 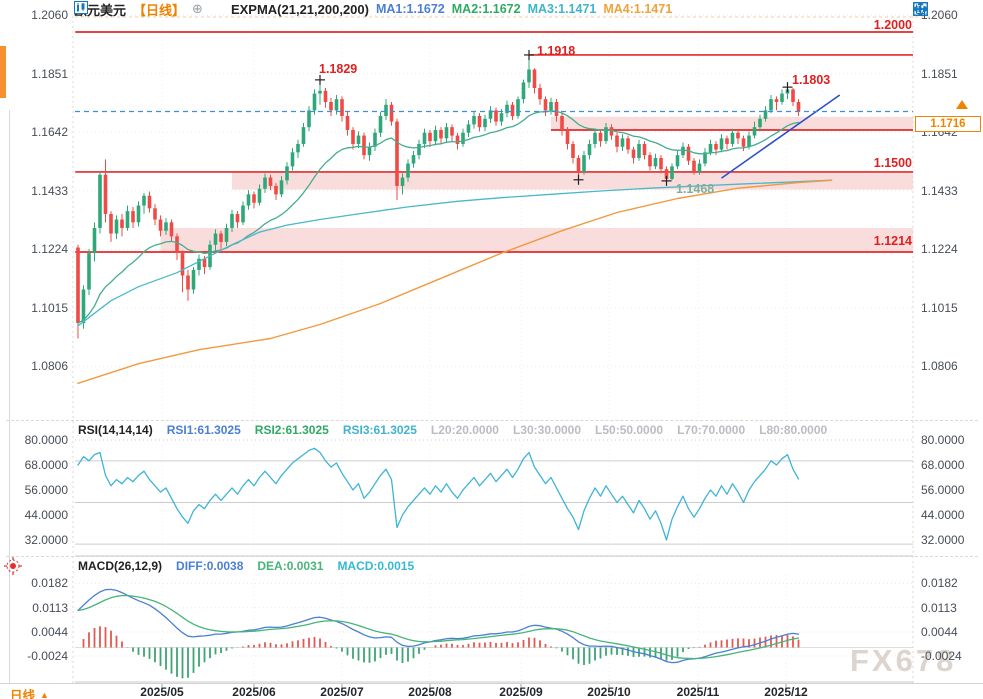 I want to click on candle-chart-icon, so click(x=149, y=8).